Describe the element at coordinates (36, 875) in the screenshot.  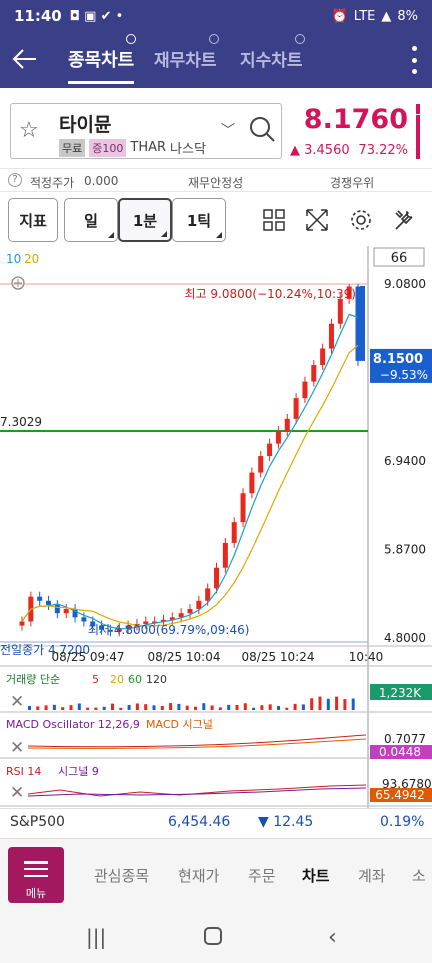
I see `menu-button: 메뉴` at that location.